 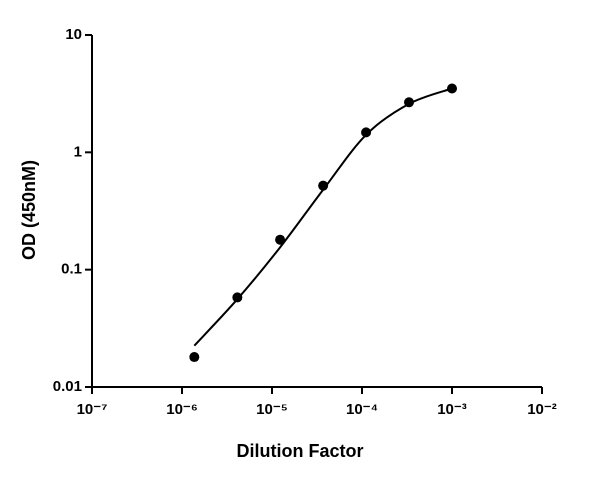 I want to click on y-tick-label: 10, so click(x=73, y=34).